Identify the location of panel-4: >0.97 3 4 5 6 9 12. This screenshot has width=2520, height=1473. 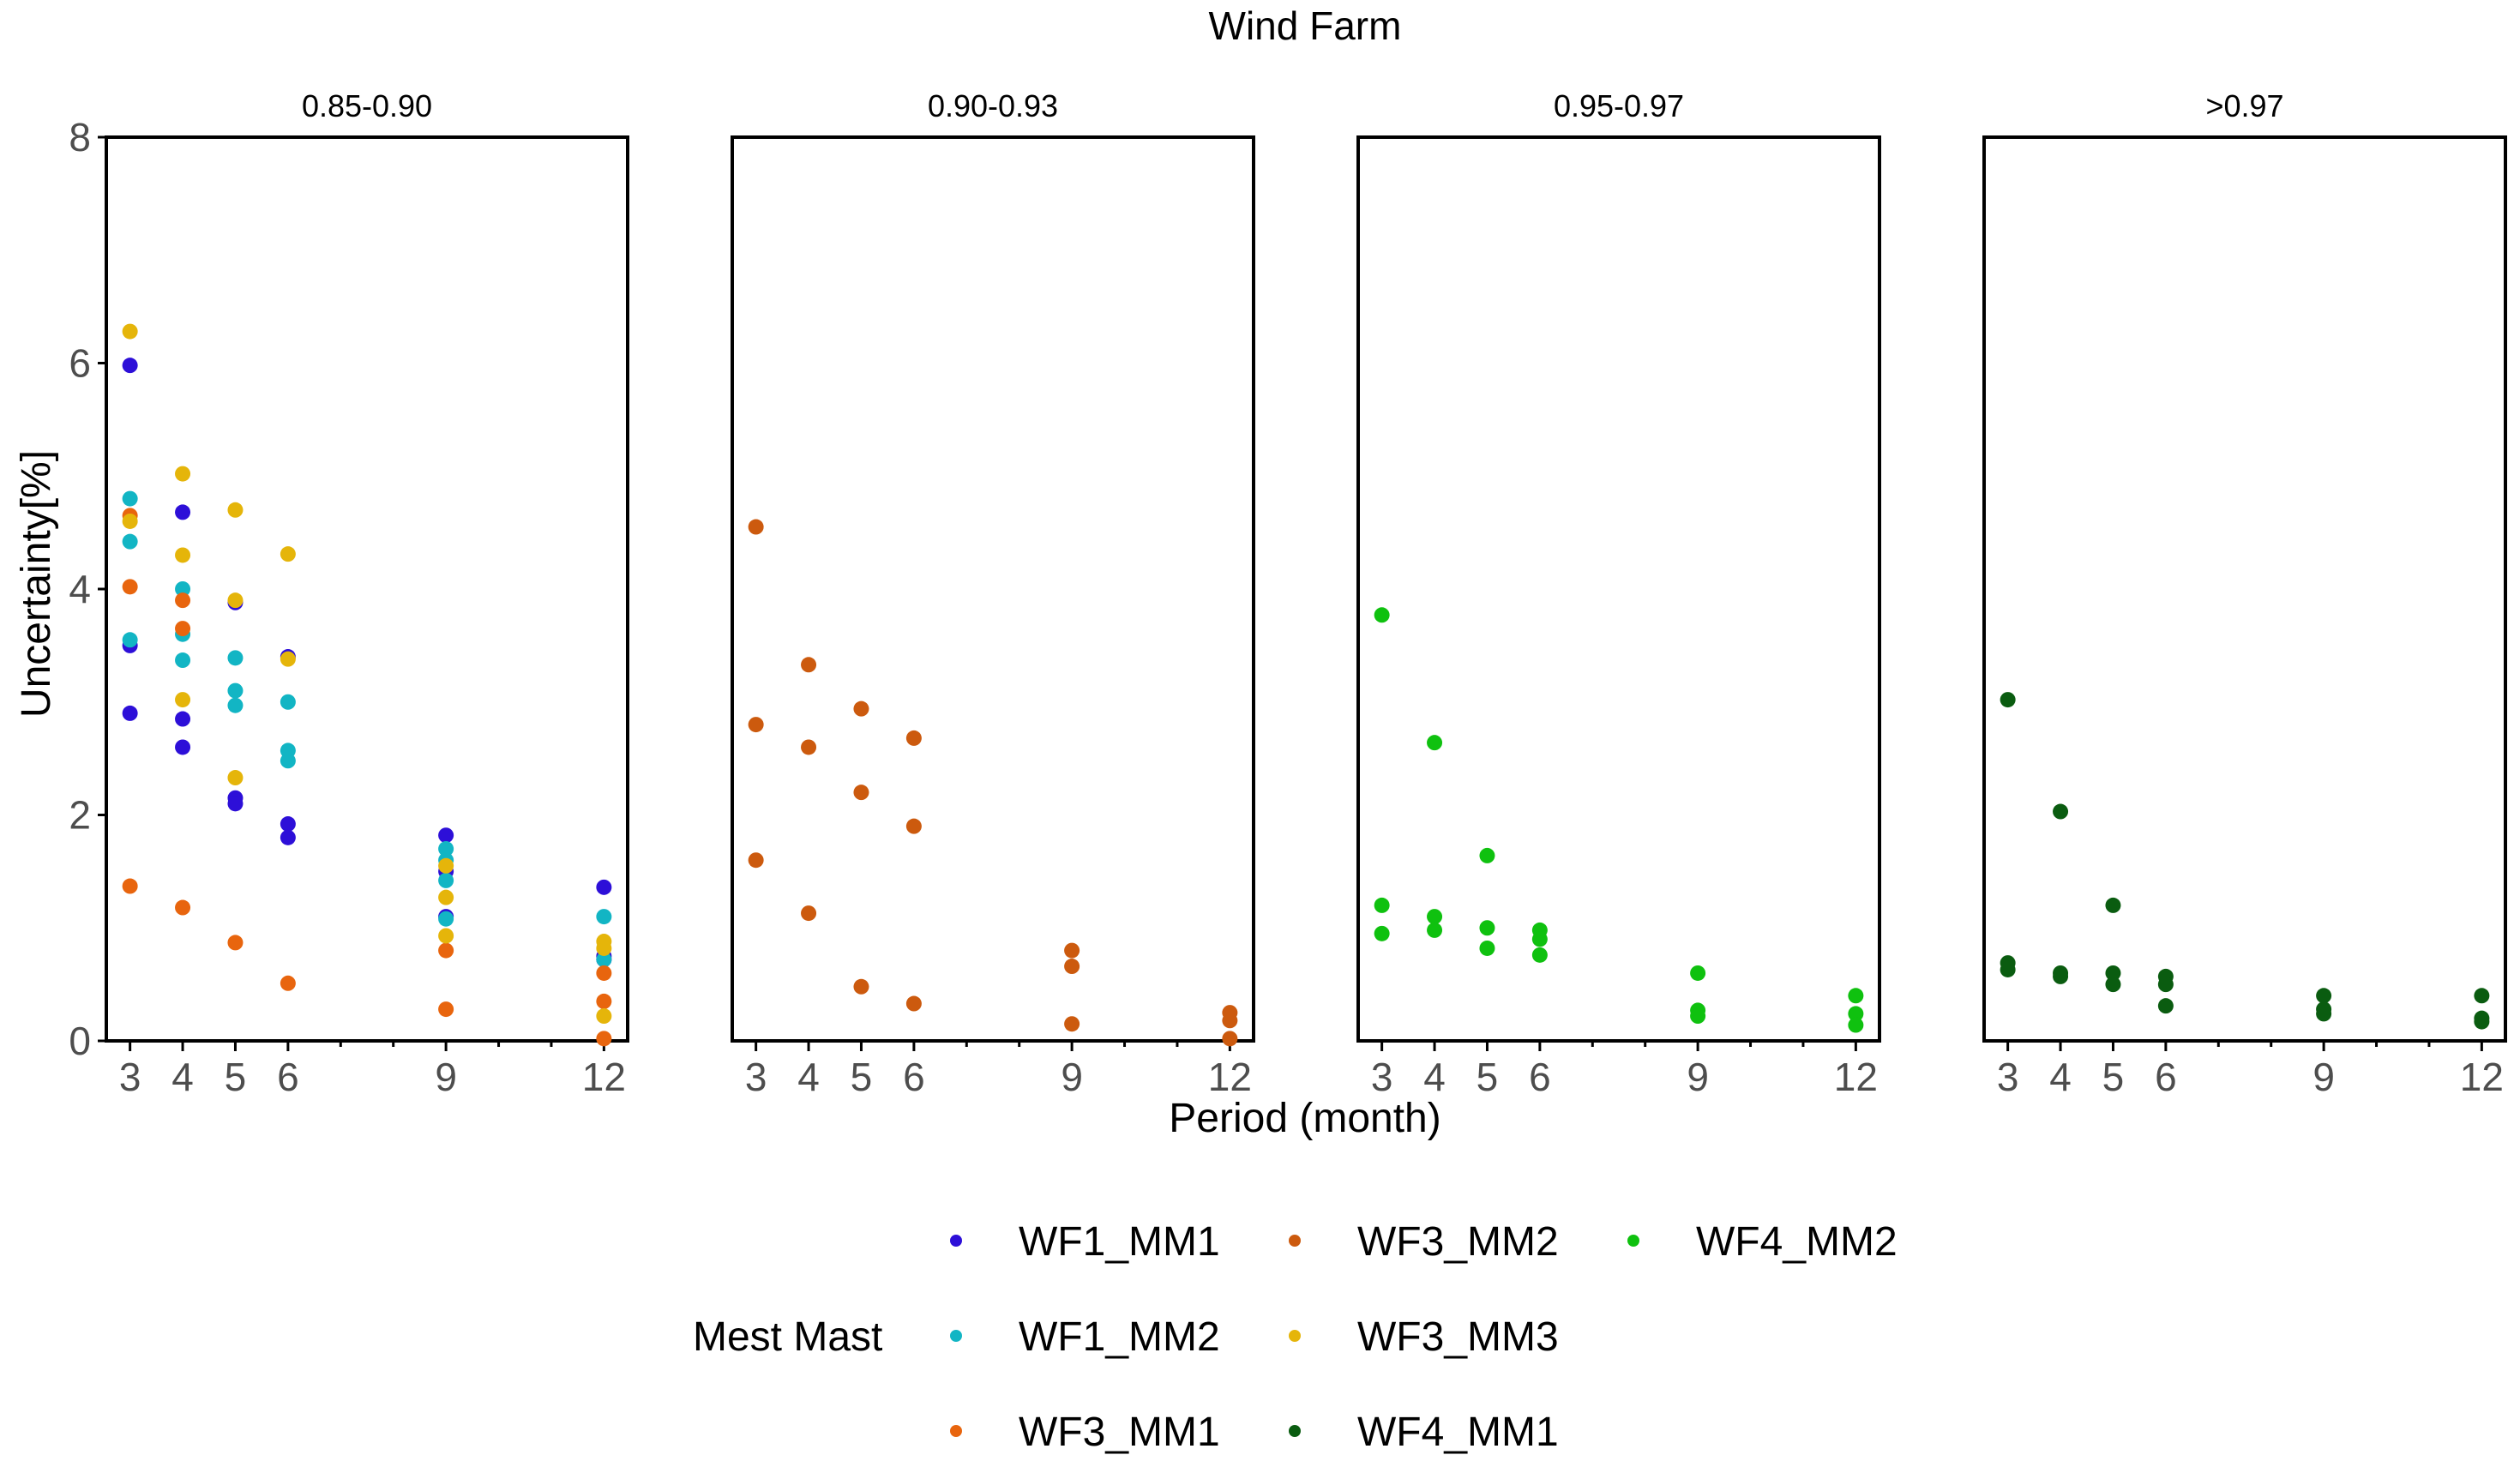
(2244, 593).